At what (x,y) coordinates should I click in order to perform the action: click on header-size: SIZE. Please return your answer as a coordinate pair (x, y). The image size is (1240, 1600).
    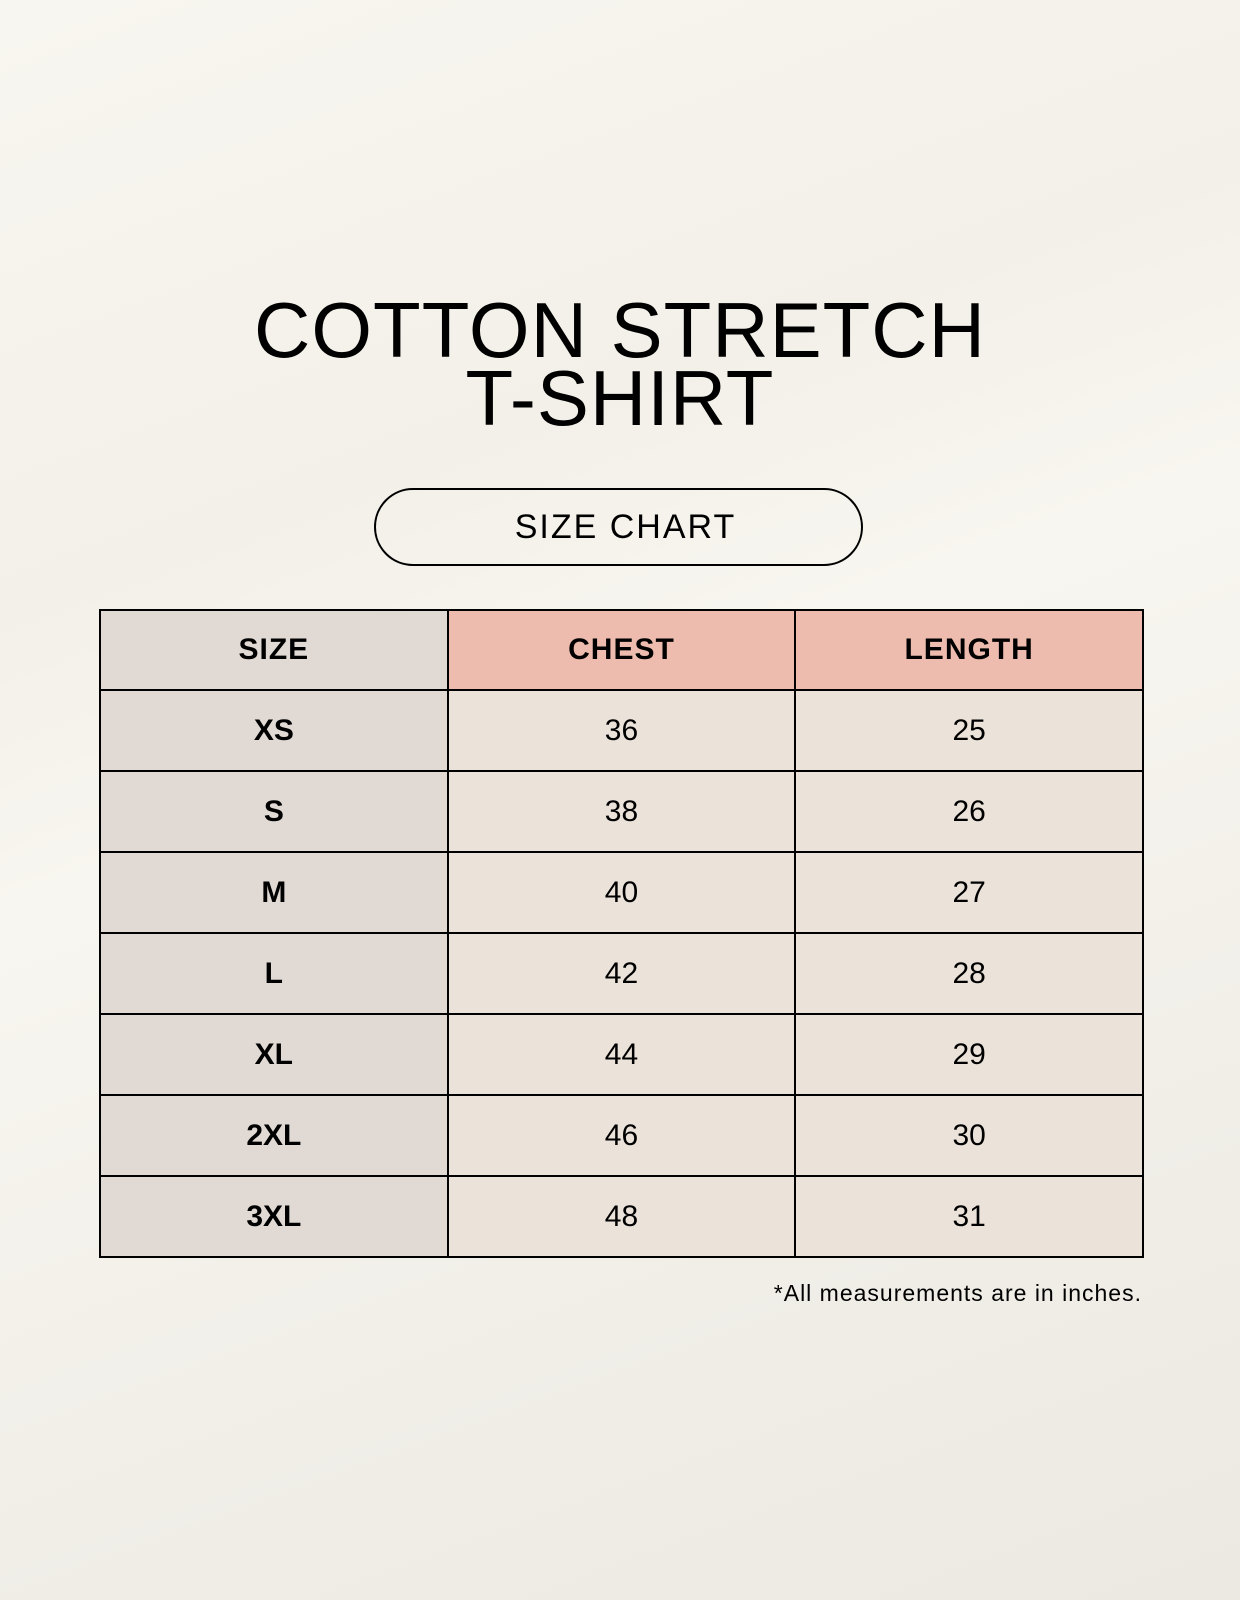
    Looking at the image, I should click on (274, 650).